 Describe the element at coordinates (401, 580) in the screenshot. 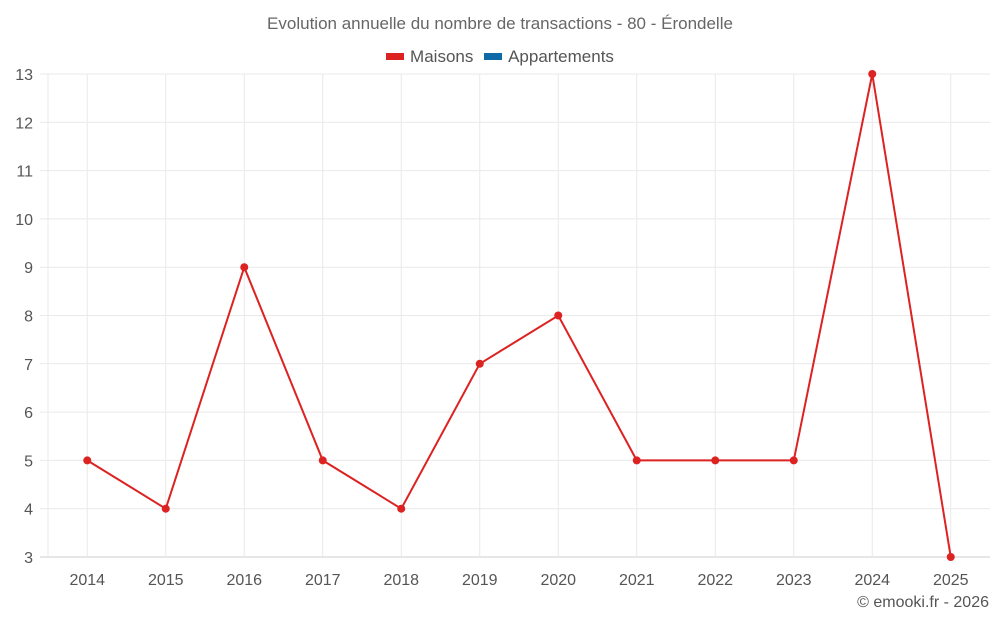

I see `x-tick-label: 2018` at that location.